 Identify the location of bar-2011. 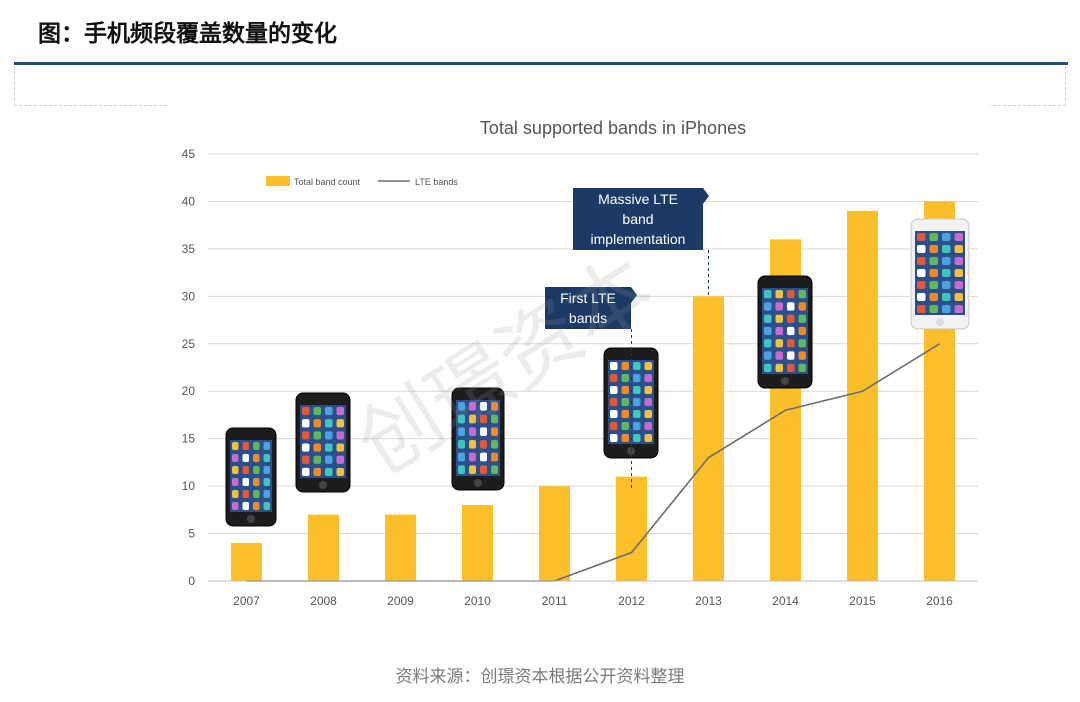
(554, 533).